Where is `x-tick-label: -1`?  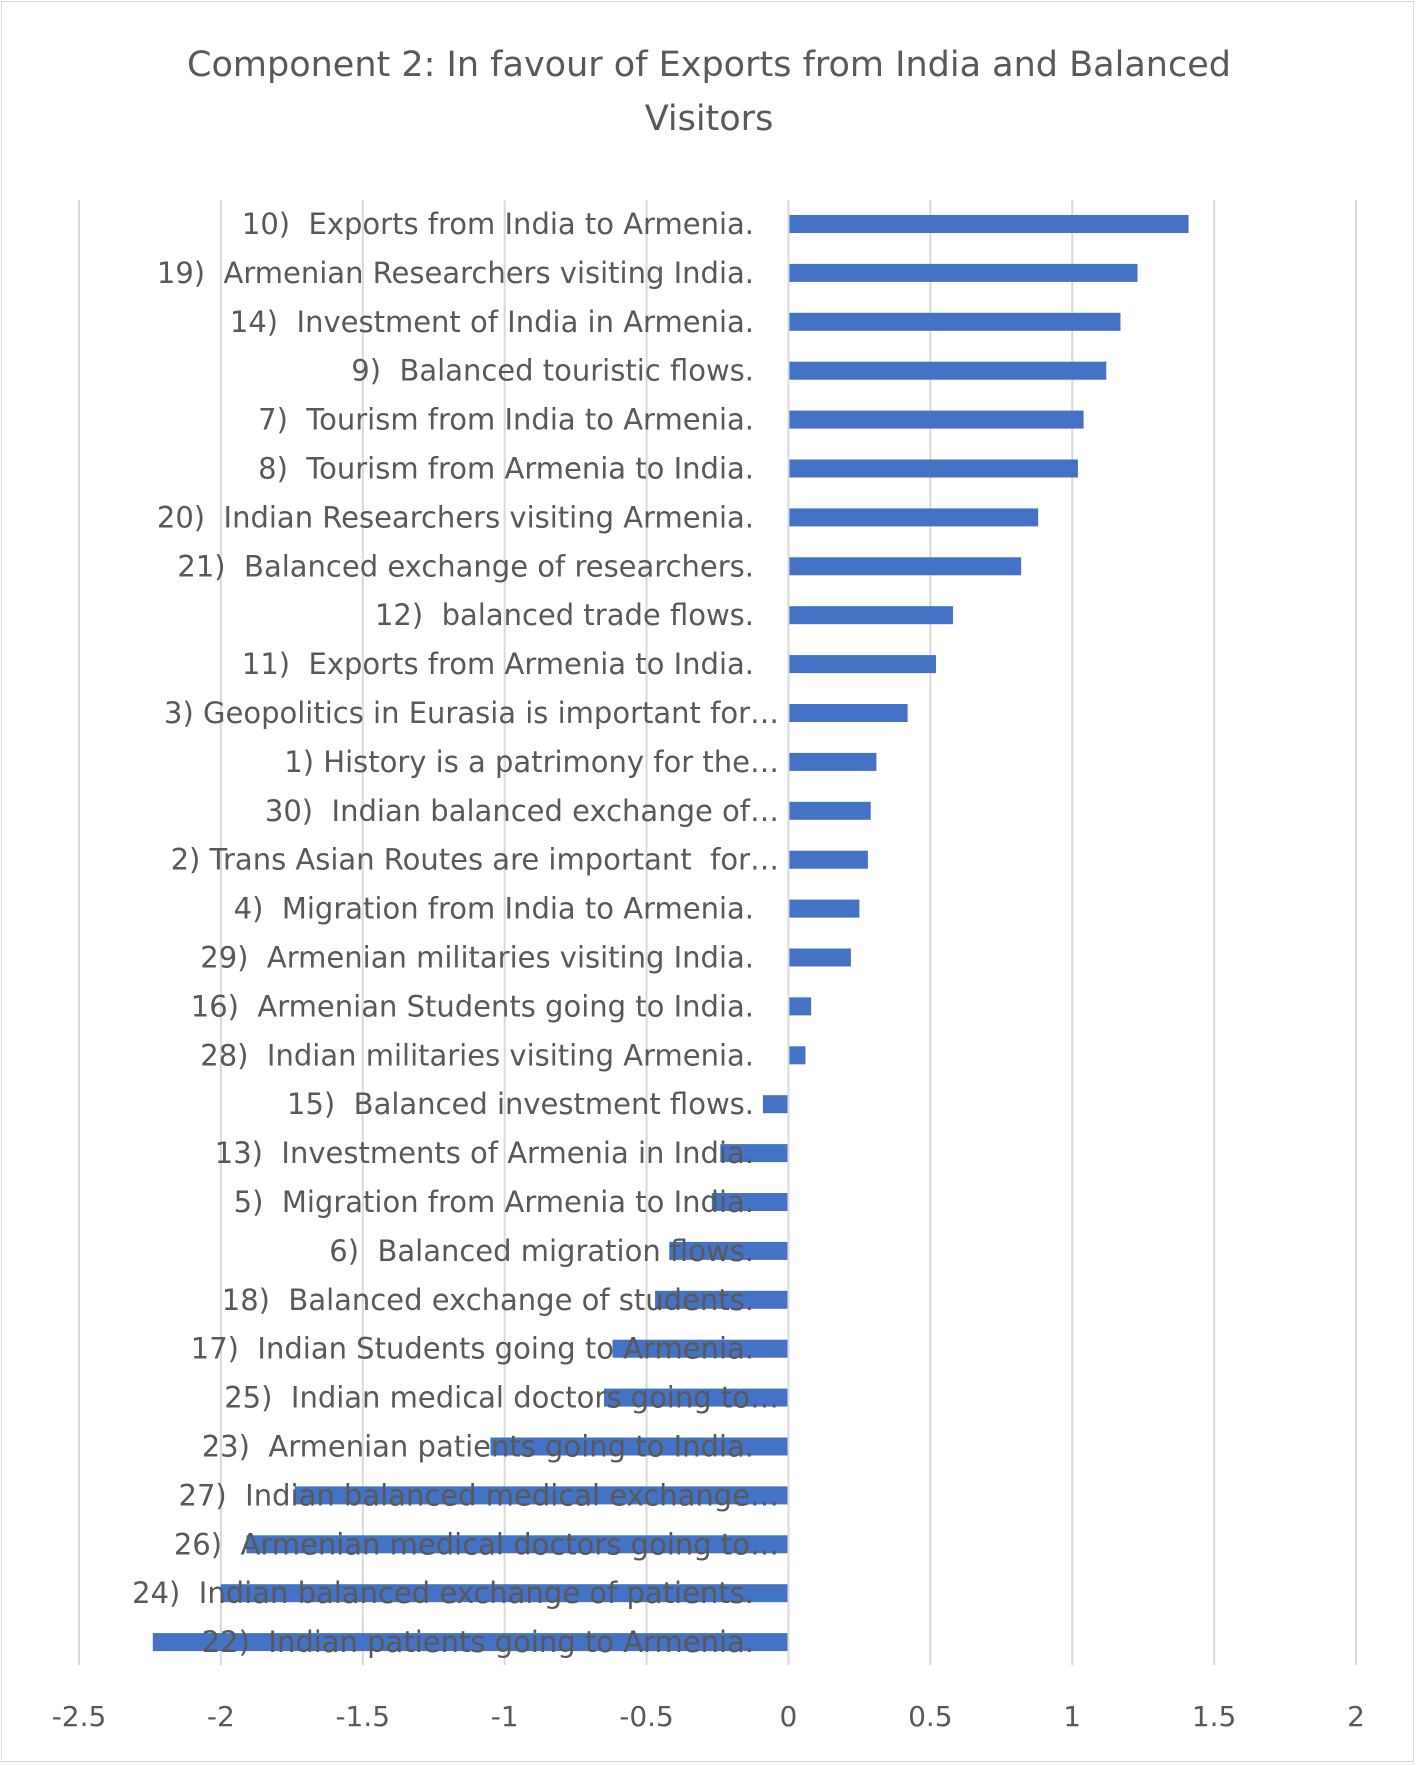
x-tick-label: -1 is located at coordinates (505, 1716).